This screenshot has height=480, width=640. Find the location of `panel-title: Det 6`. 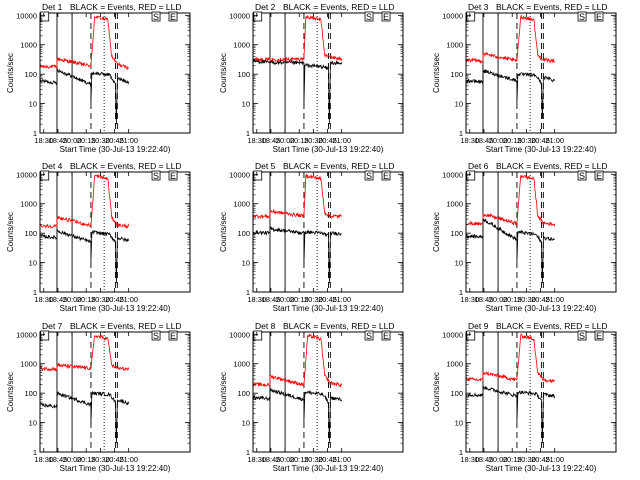

panel-title: Det 6 is located at coordinates (478, 166).